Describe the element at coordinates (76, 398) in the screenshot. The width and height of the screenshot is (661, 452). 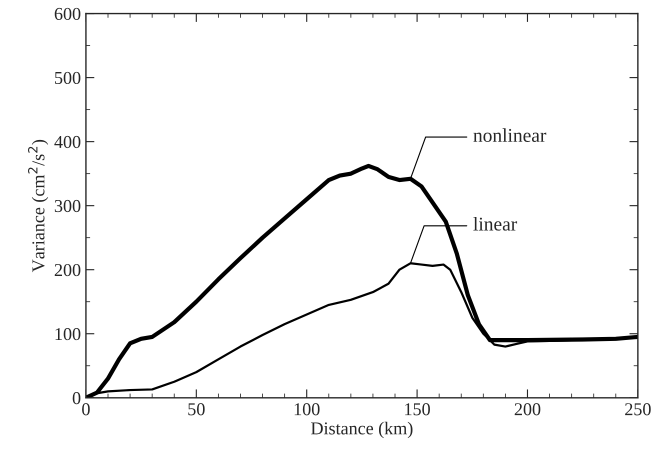
I see `y-tick-label: 0` at that location.